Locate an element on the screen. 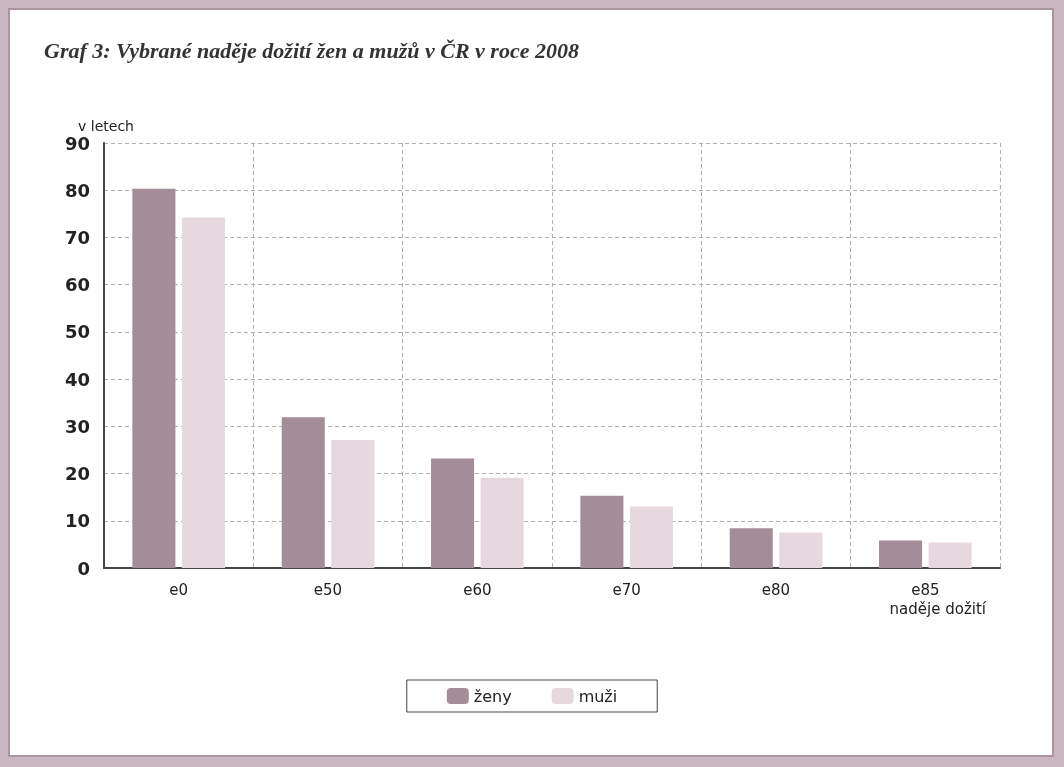  y-axis-title: v letech is located at coordinates (106, 126).